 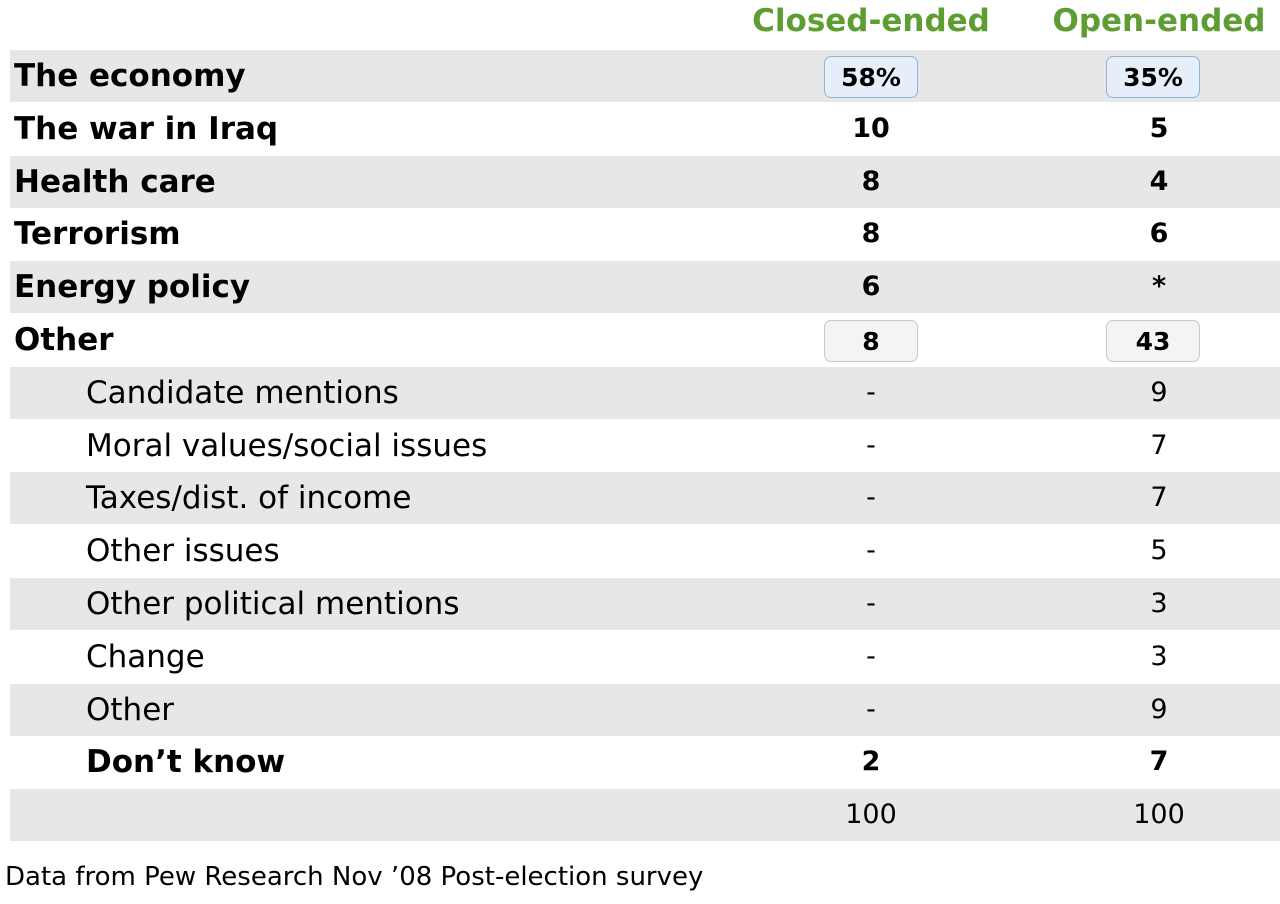 I want to click on open-ended-value: 100, so click(x=1159, y=814).